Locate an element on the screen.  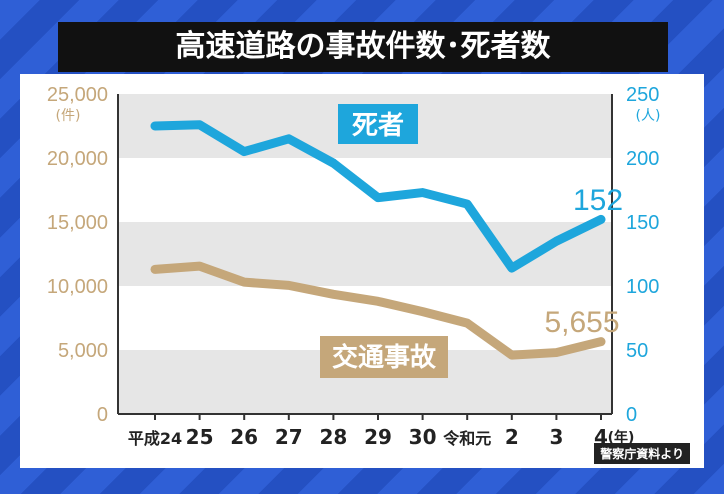
x-tick-label: 令和元 is located at coordinates (466, 438).